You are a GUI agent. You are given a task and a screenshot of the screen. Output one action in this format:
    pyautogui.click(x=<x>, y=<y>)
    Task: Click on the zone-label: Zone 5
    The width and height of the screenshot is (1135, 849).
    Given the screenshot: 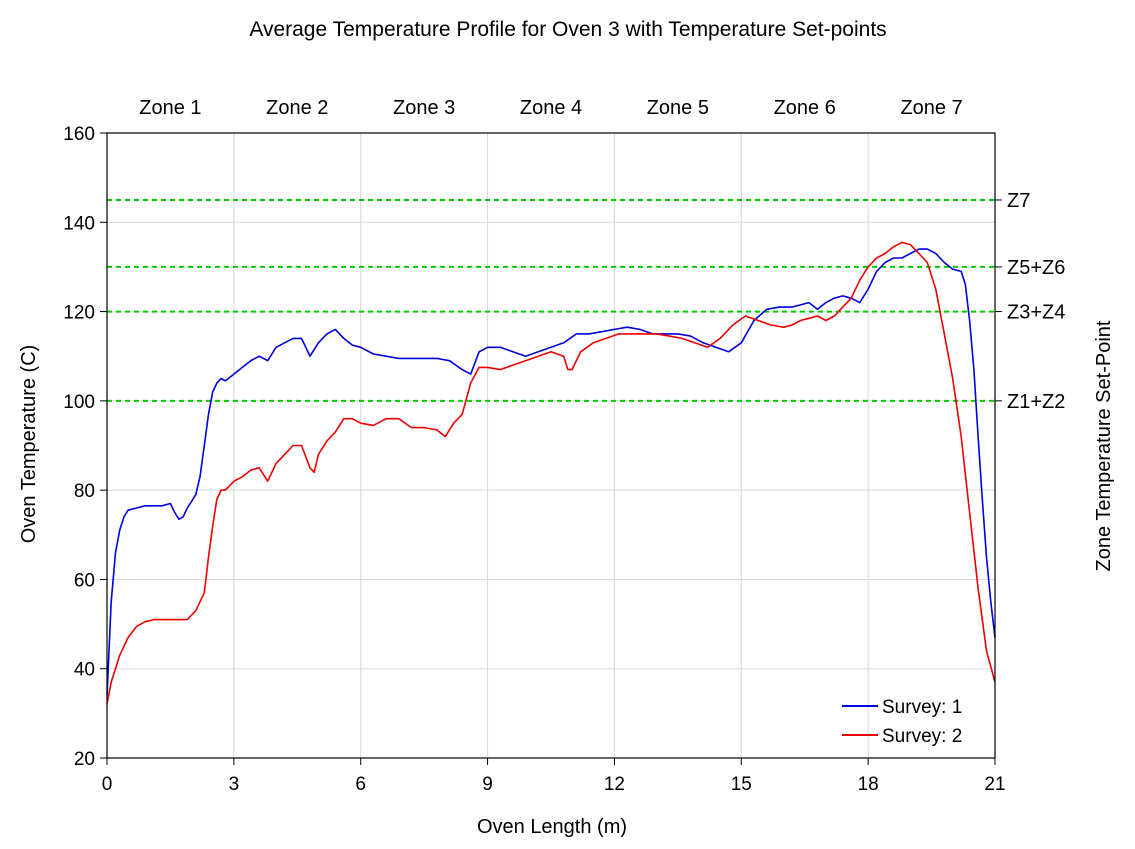 What is the action you would take?
    pyautogui.click(x=678, y=108)
    